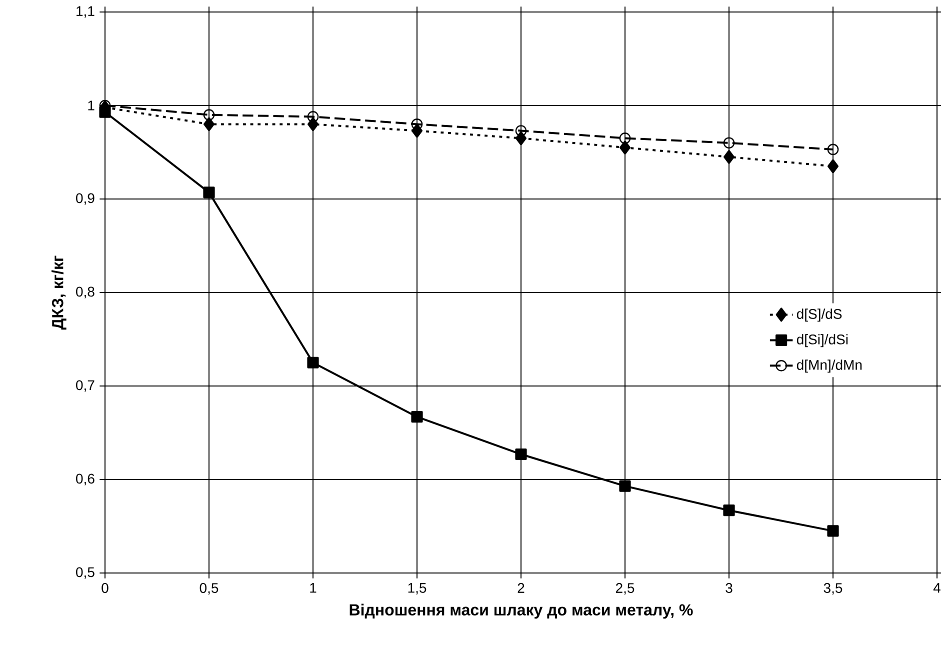 This screenshot has height=646, width=941. Describe the element at coordinates (91, 105) in the screenshot. I see `y-tick-label: 1` at that location.